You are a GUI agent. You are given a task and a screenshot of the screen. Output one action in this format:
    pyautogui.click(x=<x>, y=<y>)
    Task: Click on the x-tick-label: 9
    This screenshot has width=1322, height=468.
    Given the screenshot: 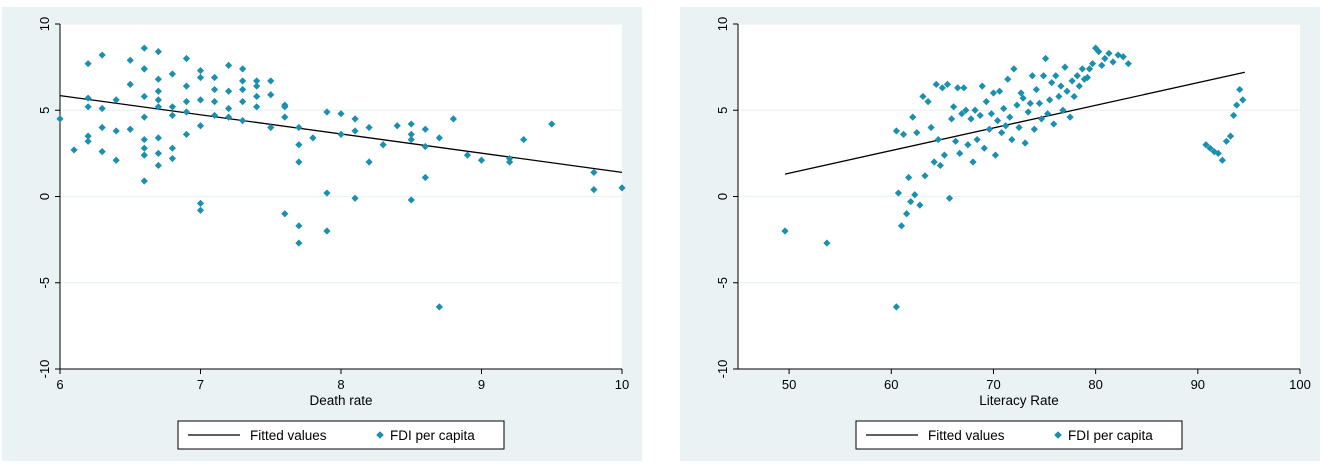 What is the action you would take?
    pyautogui.click(x=481, y=384)
    